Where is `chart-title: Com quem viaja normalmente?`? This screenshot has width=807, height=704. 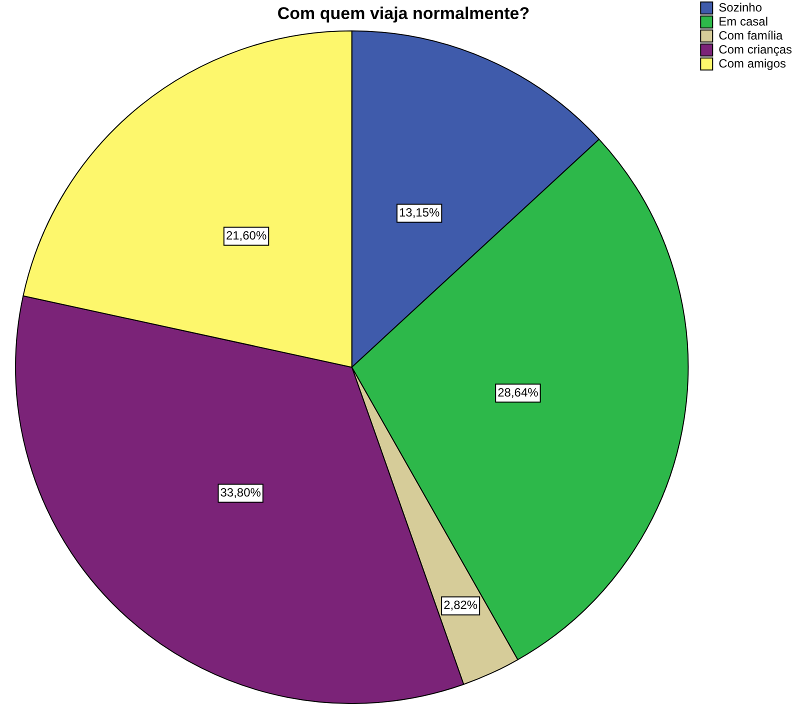 chart-title: Com quem viaja normalmente? is located at coordinates (403, 13).